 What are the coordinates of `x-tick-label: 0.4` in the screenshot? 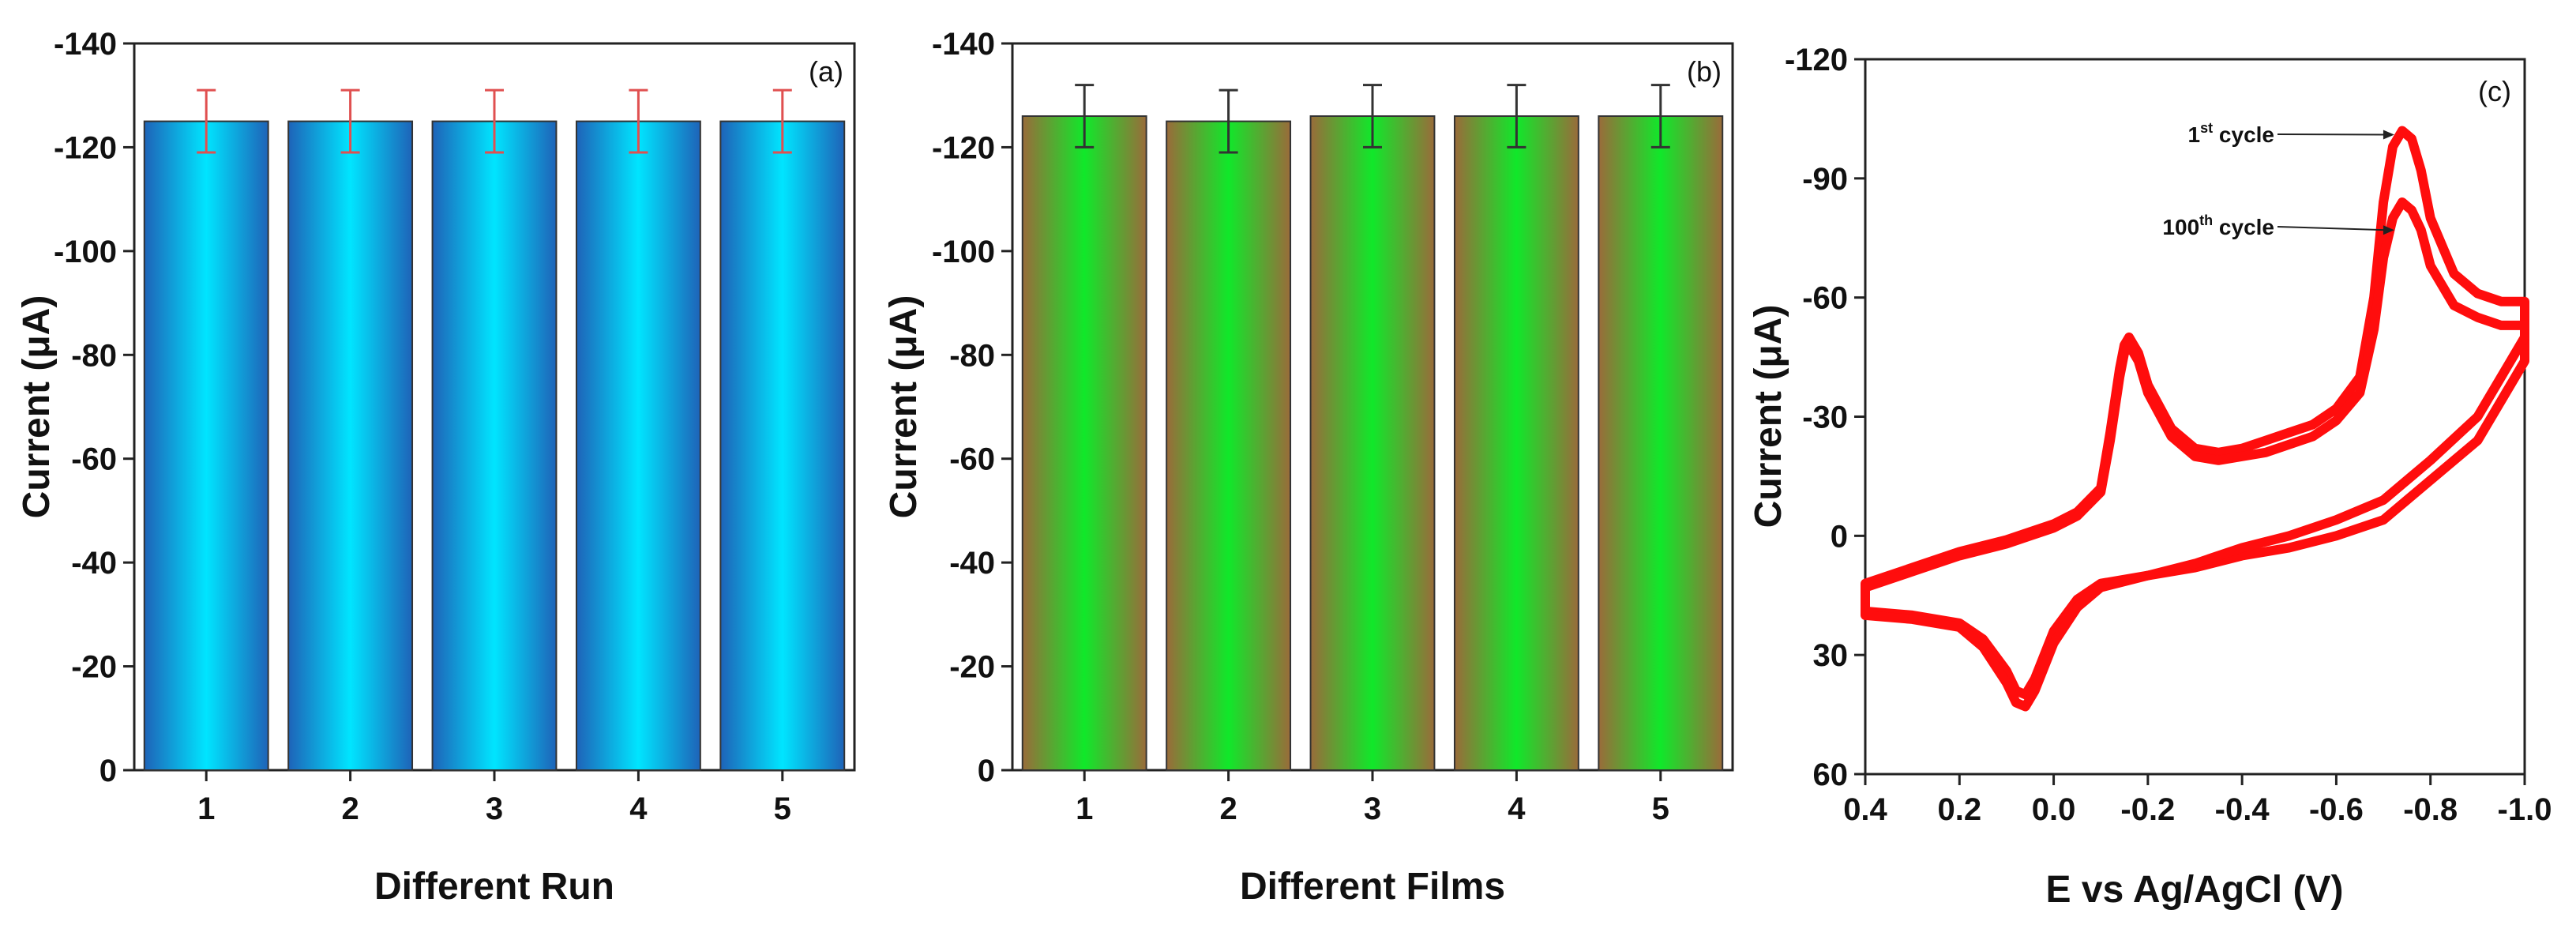 It's located at (1865, 809).